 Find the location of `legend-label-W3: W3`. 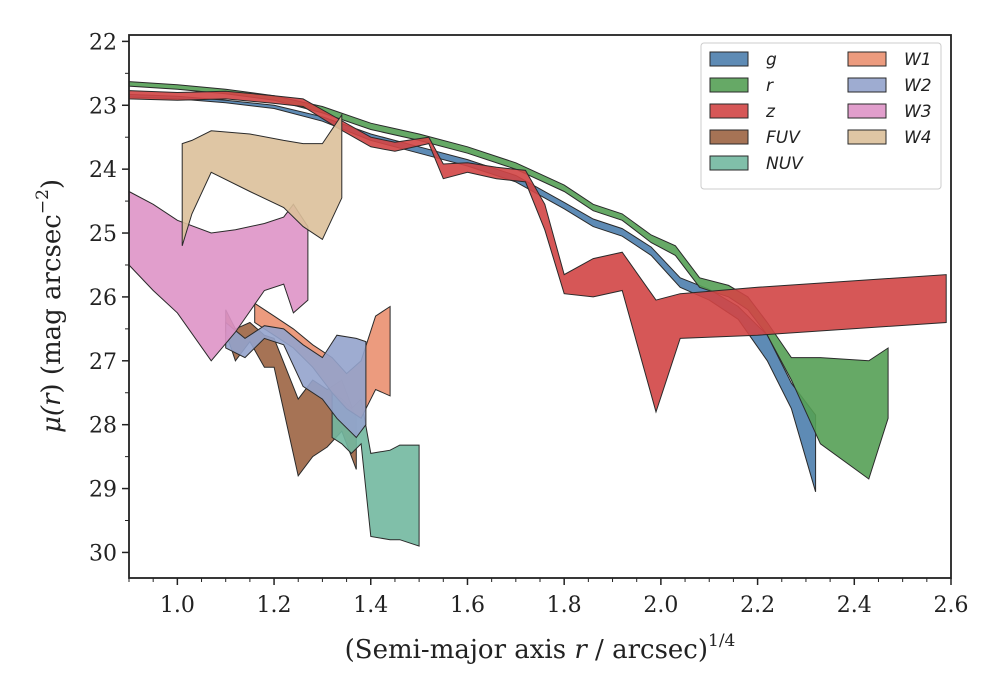

legend-label-W3: W3 is located at coordinates (918, 112).